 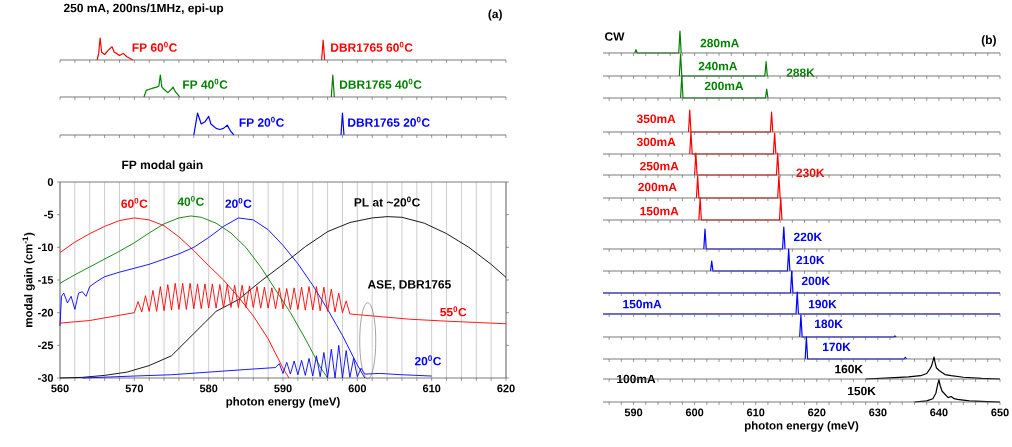 What do you see at coordinates (143, 9) in the screenshot?
I see `chart-title: 250 mA, 200ns/1MHz, epi-up` at bounding box center [143, 9].